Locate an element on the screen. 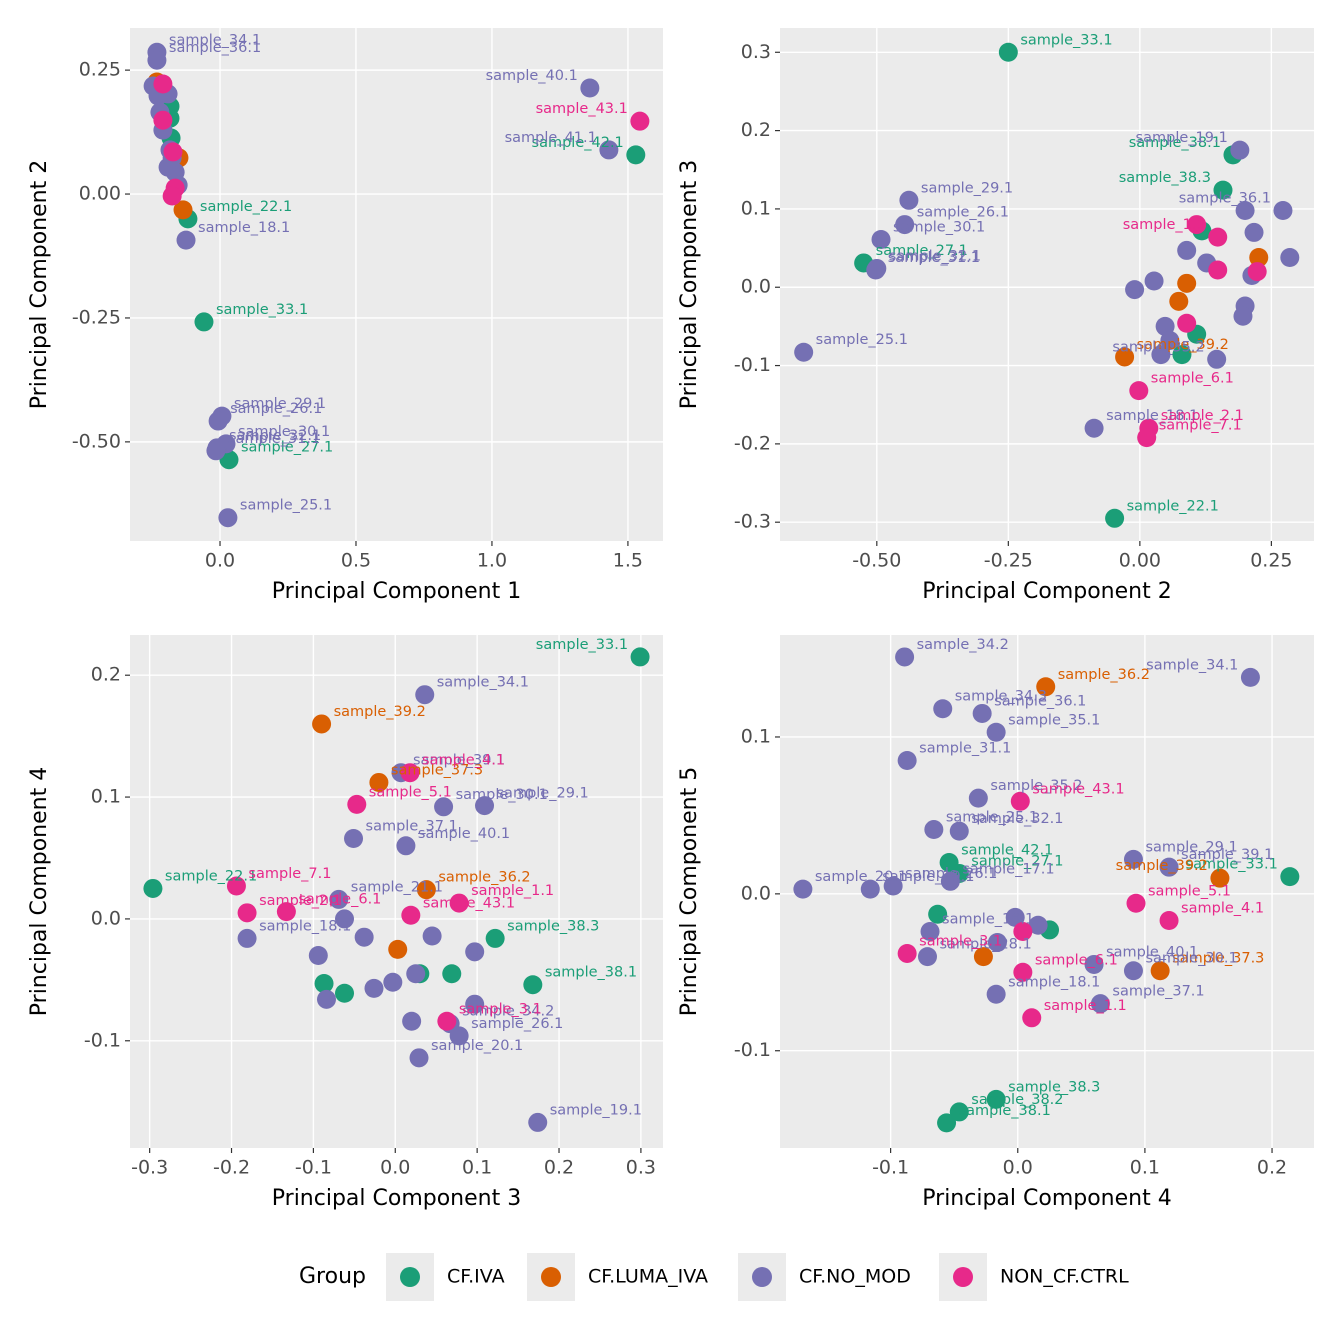  point-label: sample_31.1 is located at coordinates (934, 258).